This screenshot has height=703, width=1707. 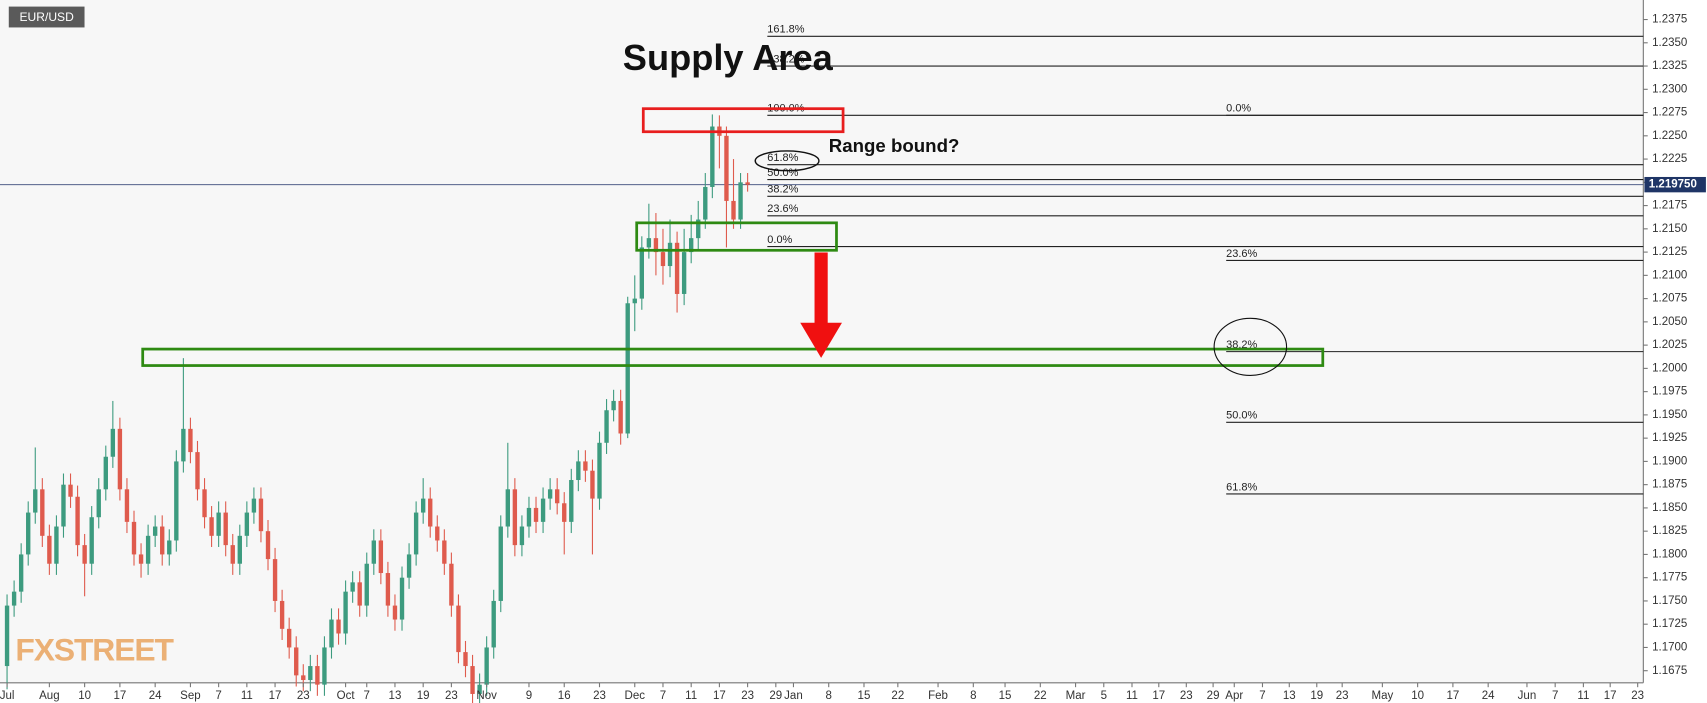 I want to click on y-tick-label: 1.1950, so click(x=1669, y=415).